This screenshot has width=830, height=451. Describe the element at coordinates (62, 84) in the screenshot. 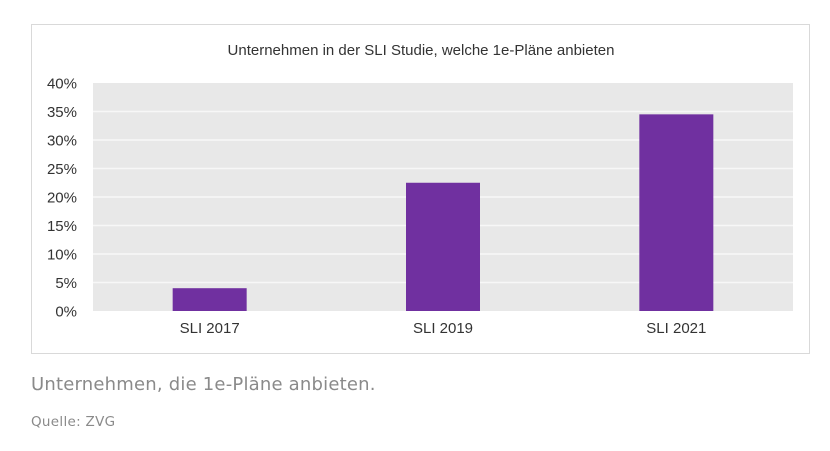

I see `y-tick-label: 40%` at that location.